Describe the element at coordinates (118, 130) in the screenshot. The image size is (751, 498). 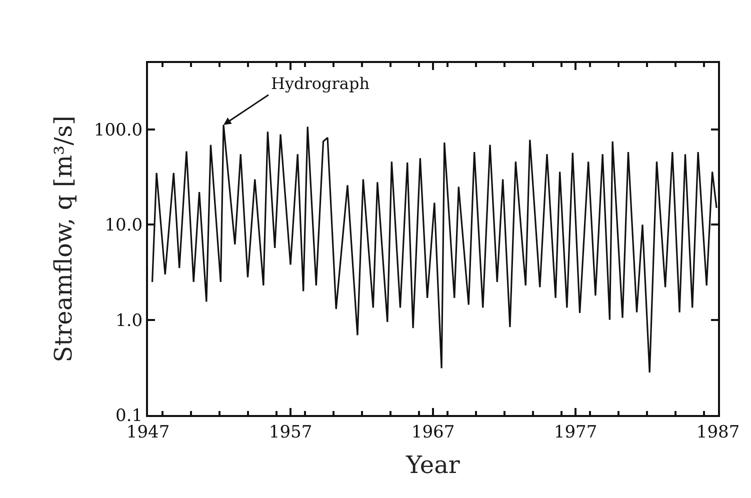
I see `y-tick-label: 100.0` at that location.